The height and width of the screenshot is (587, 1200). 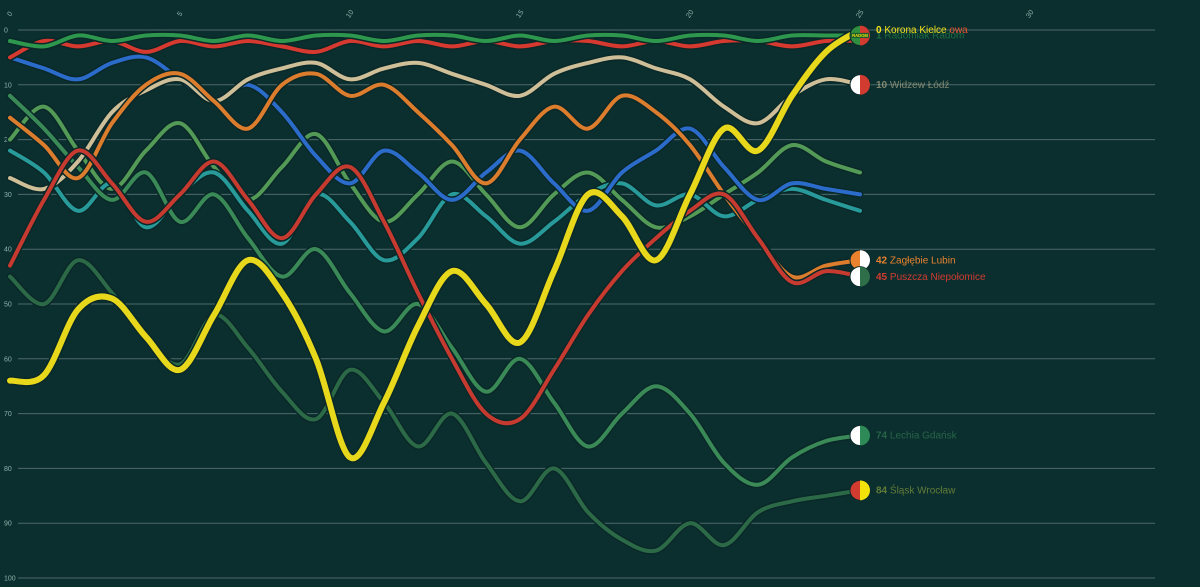 What do you see at coordinates (10, 14) in the screenshot?
I see `x-tick-label: 0` at bounding box center [10, 14].